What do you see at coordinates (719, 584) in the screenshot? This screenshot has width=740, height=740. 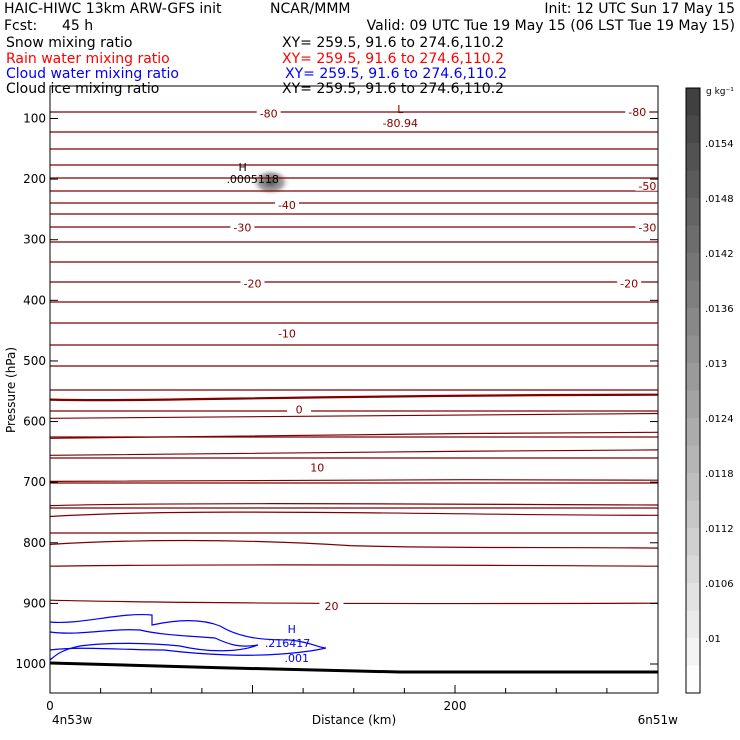 I see `colorbar-label: .0106` at bounding box center [719, 584].